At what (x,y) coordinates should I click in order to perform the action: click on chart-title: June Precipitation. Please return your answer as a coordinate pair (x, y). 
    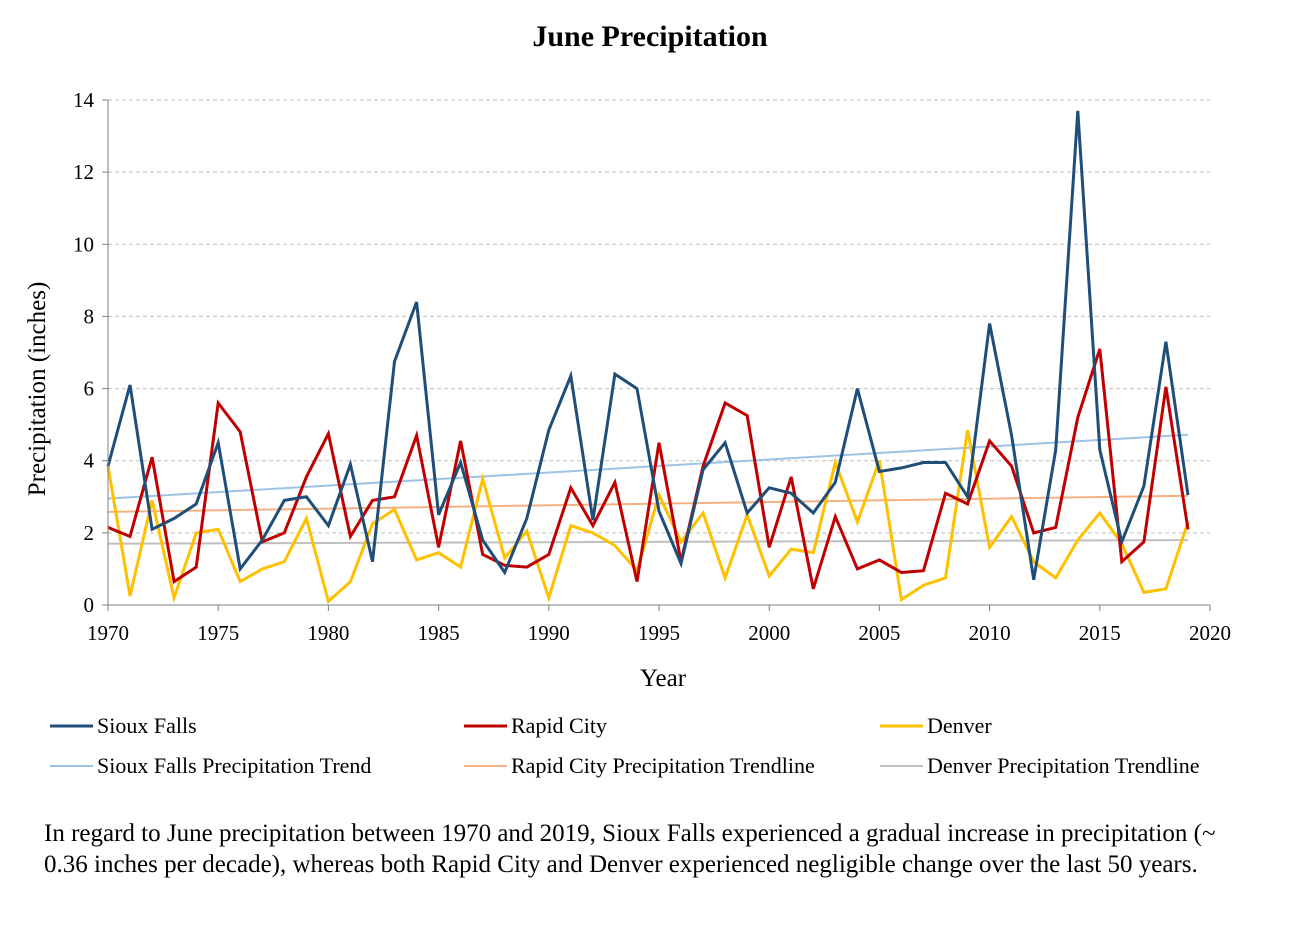
    Looking at the image, I should click on (650, 36).